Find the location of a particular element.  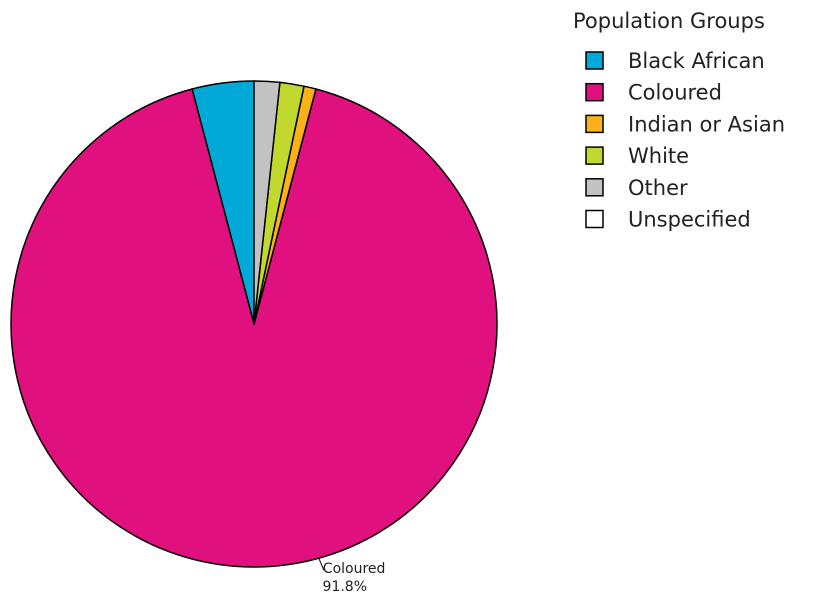

coloured-data-label-percent: 91.8% is located at coordinates (345, 587).